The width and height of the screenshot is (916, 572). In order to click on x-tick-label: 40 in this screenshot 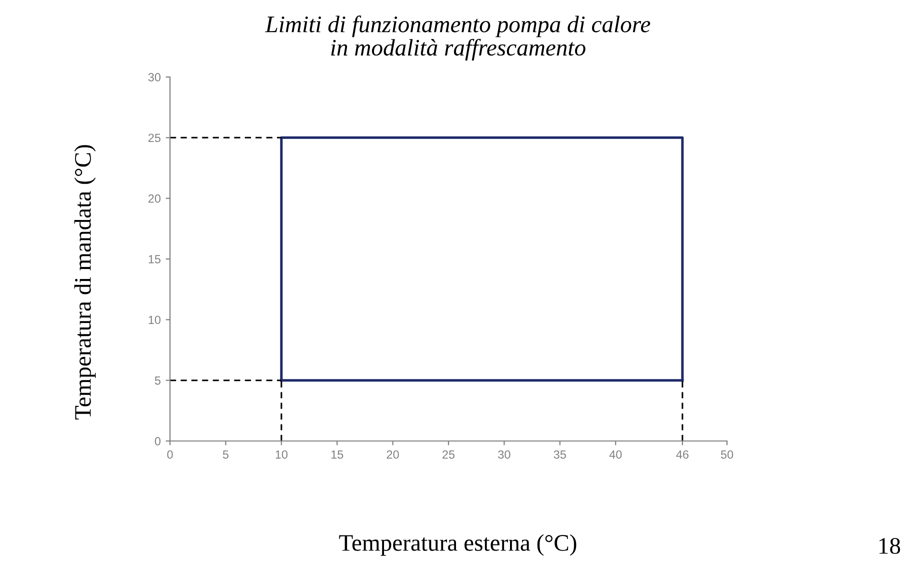, I will do `click(615, 454)`.